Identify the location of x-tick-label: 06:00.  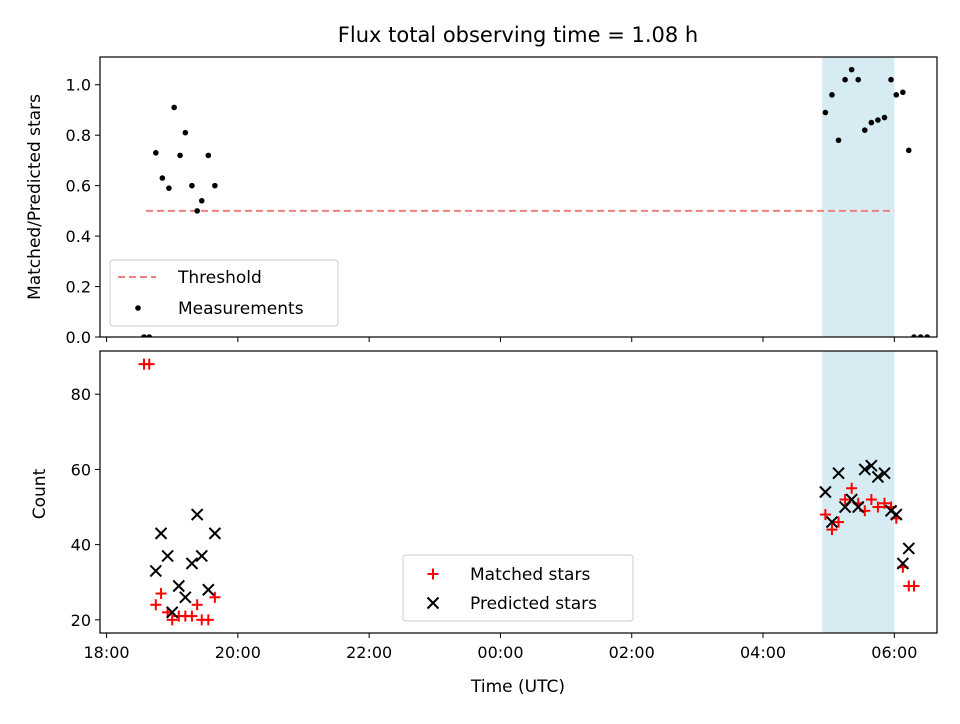
(894, 652).